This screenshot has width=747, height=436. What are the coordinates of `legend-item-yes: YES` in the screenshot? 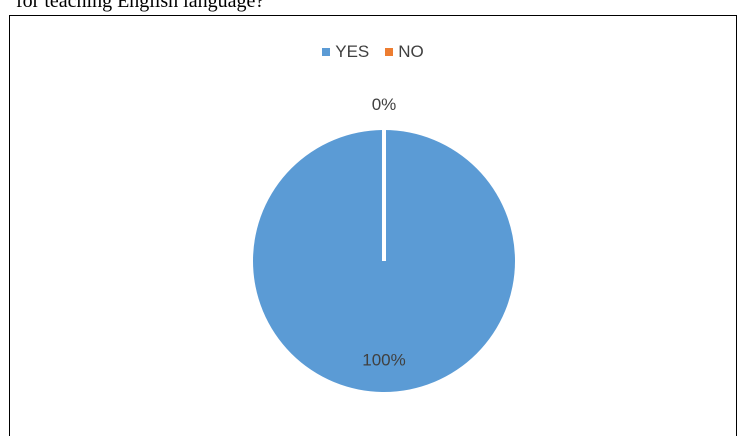 It's located at (345, 52).